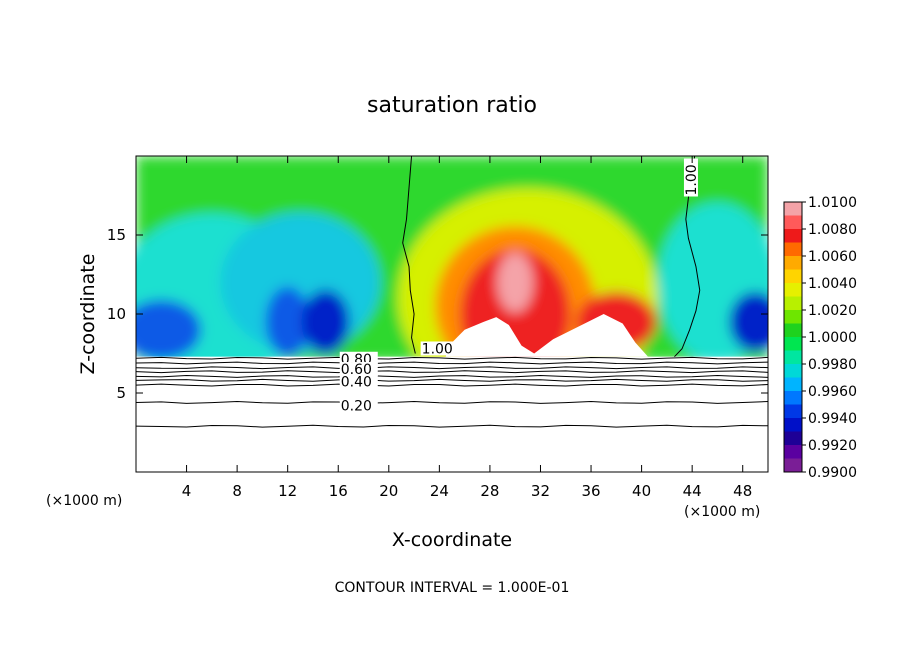  Describe the element at coordinates (692, 491) in the screenshot. I see `x-tick-label: 44` at that location.